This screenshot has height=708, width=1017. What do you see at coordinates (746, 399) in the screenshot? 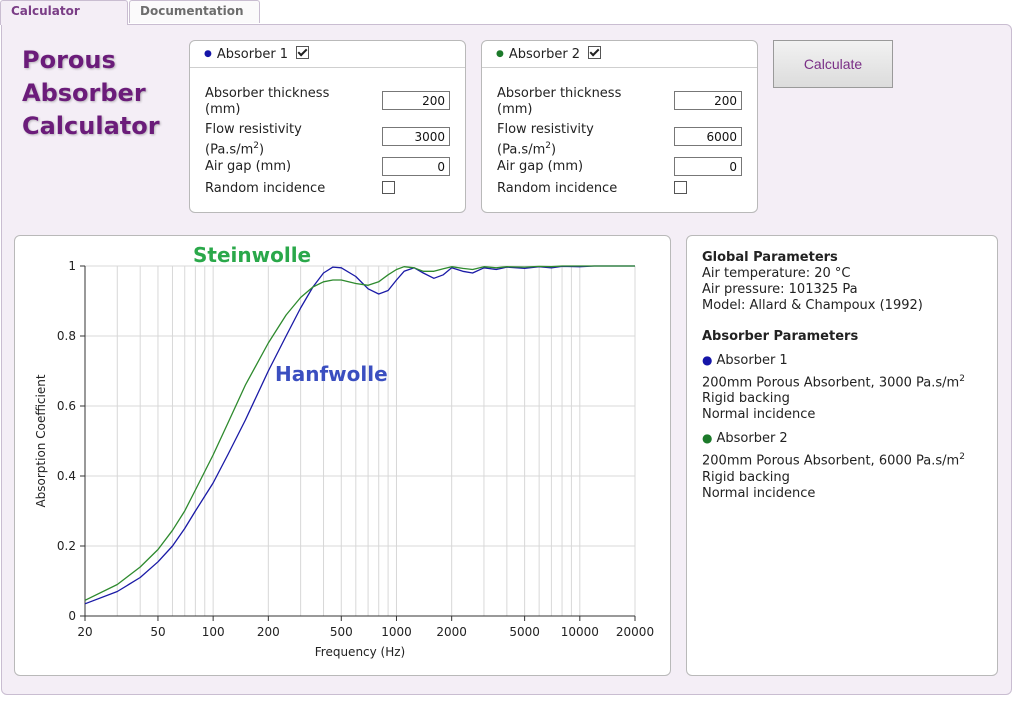
I see `absorber-1-backing: Rigid backing` at bounding box center [746, 399].